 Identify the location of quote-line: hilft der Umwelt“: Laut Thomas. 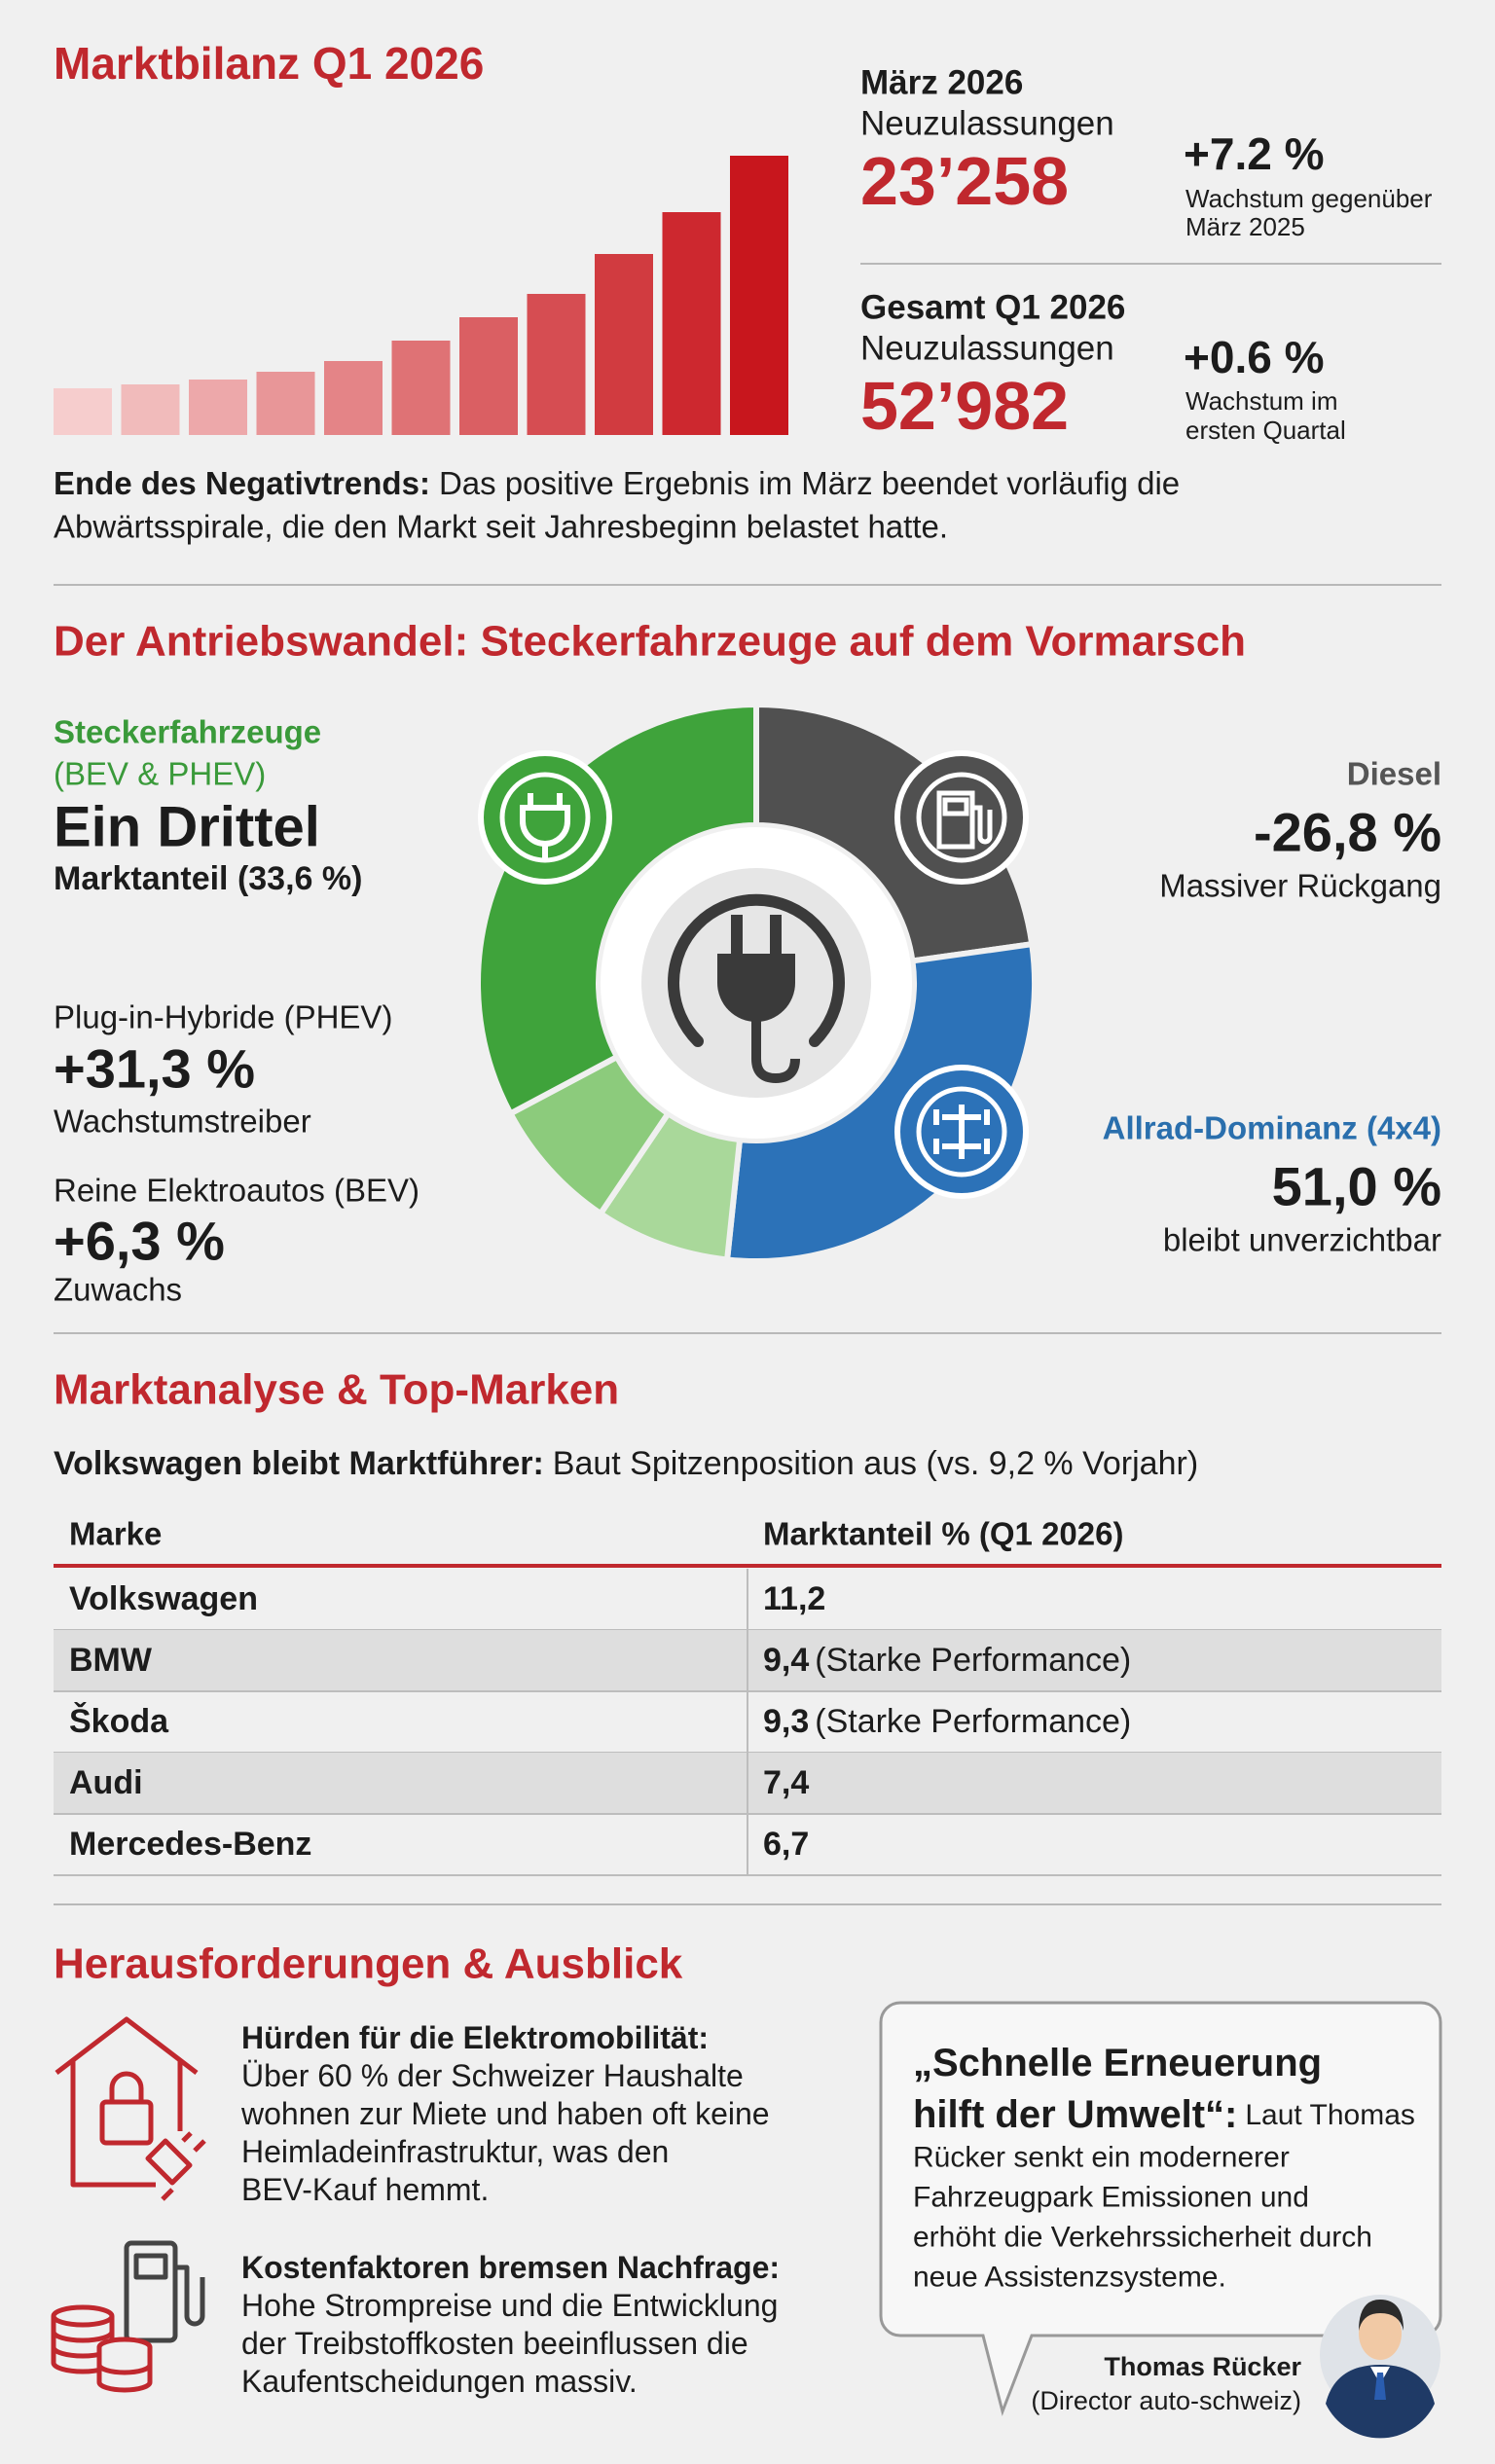
(1164, 2114).